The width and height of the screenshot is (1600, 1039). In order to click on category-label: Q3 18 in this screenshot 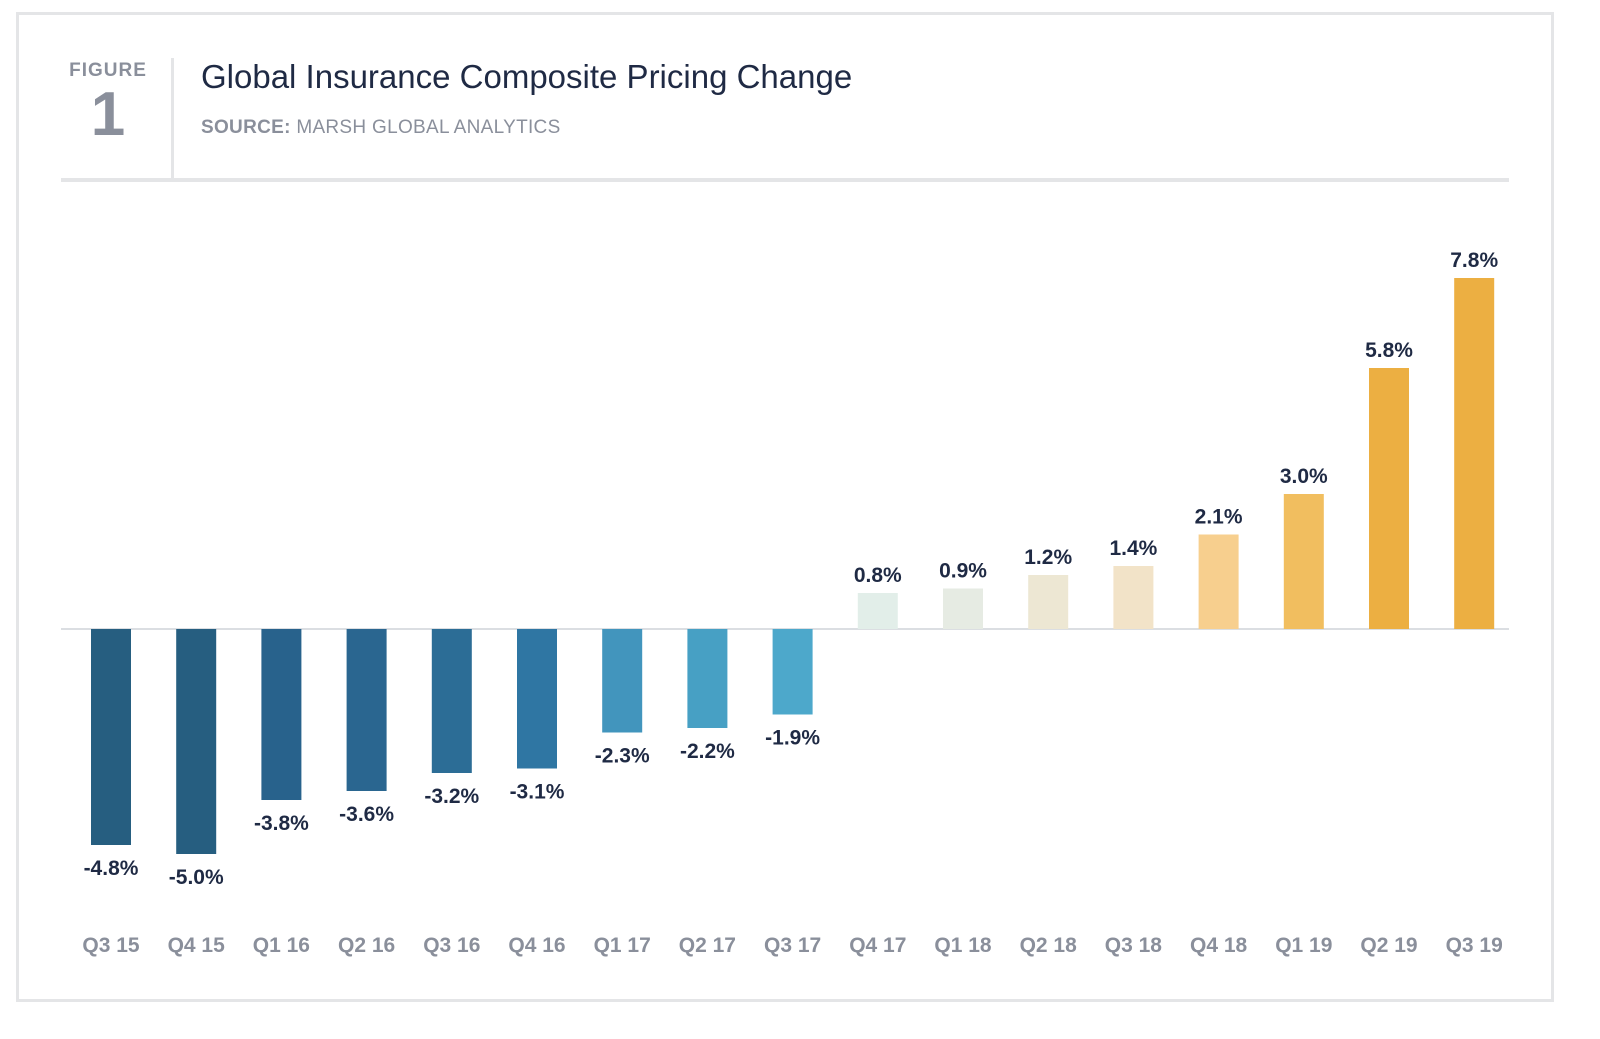, I will do `click(1134, 945)`.